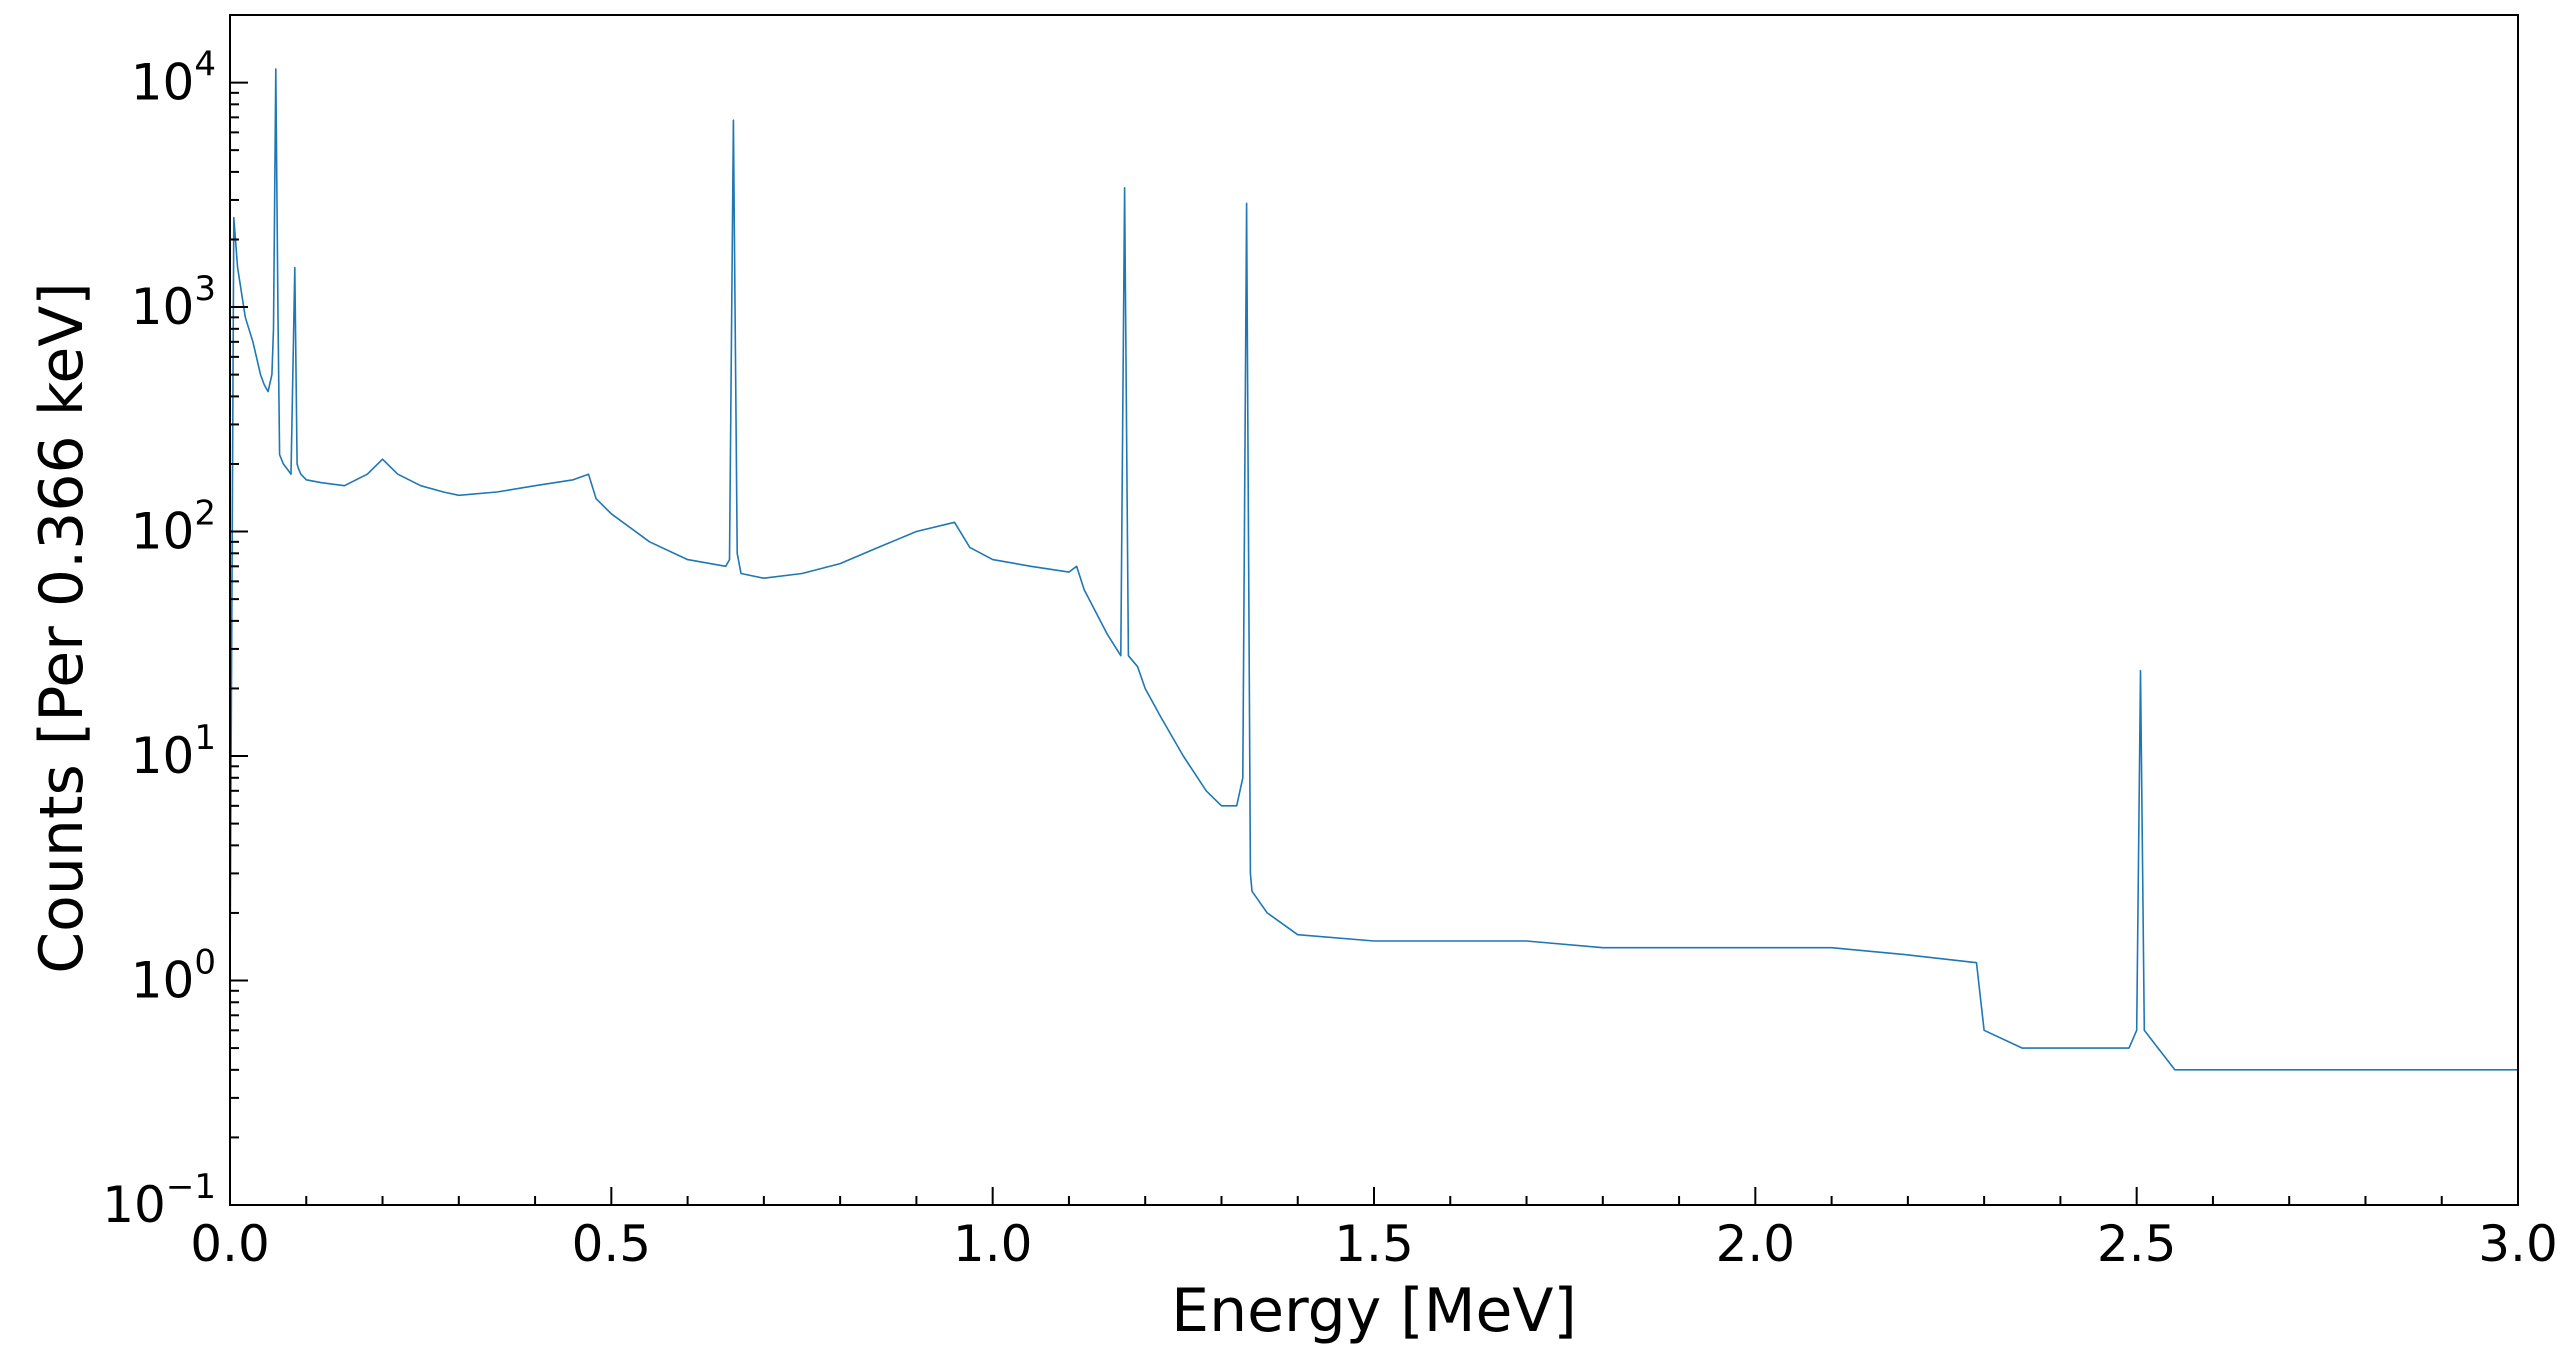  I want to click on y-tick-labels: 10⁻¹ 10⁰ 10¹ 10² 10³ 10⁴, so click(159, 639).